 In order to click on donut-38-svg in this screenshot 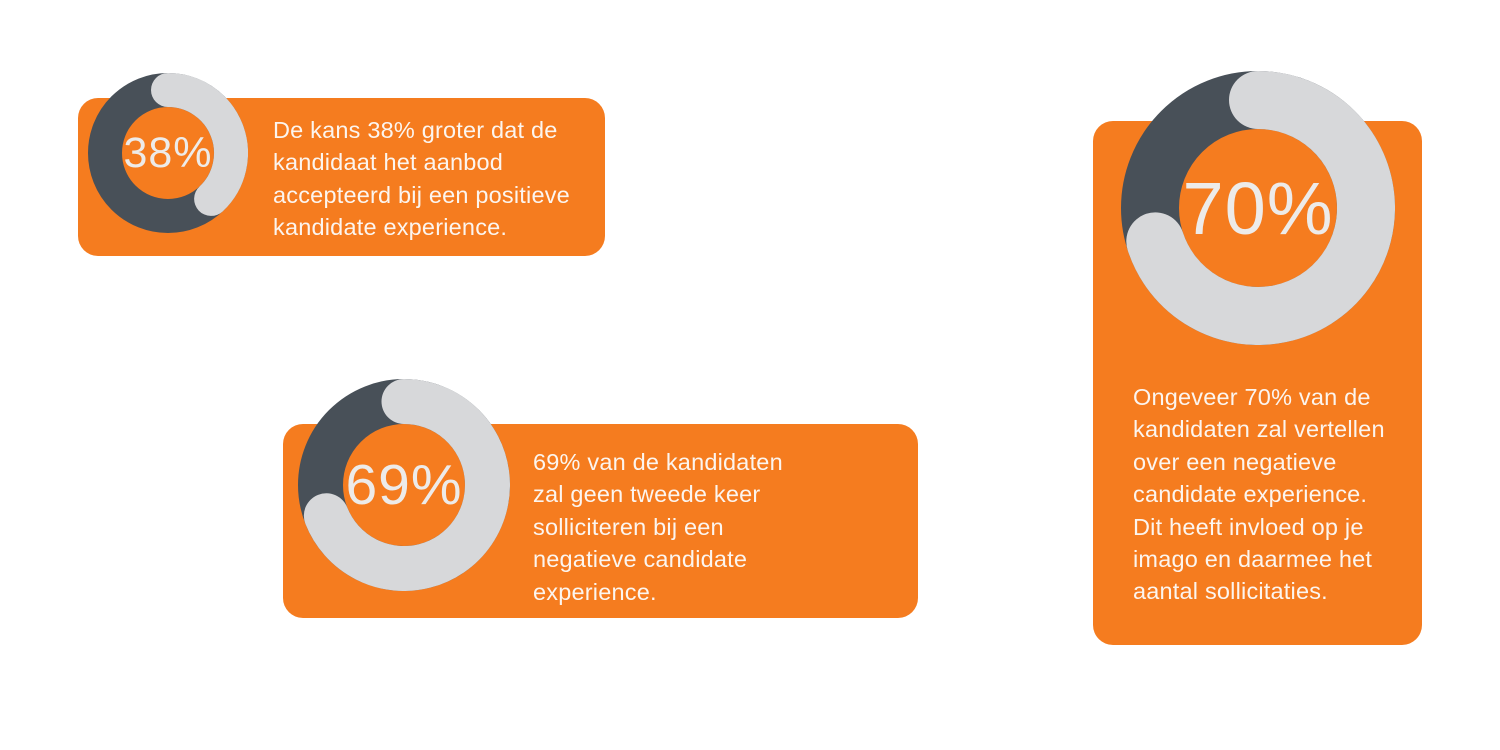, I will do `click(168, 153)`.